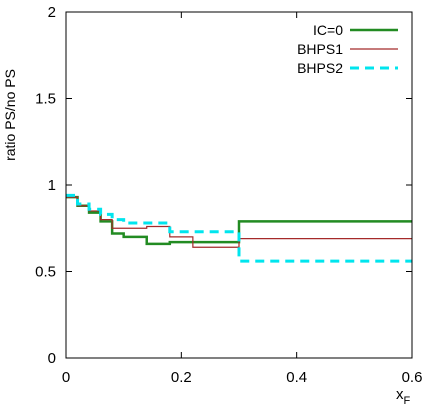 The image size is (425, 405). I want to click on x-tick-label: 0.2, so click(181, 377).